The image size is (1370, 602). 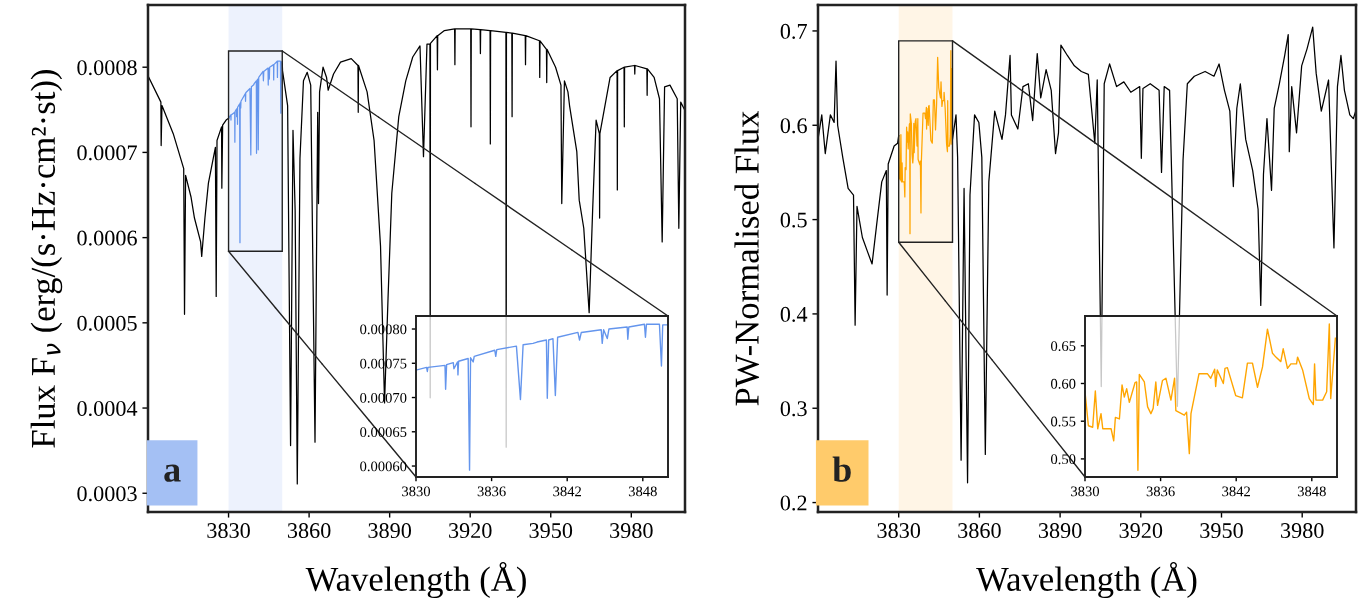 What do you see at coordinates (46, 259) in the screenshot?
I see `y-axis-title: Flux F$_{ν}$ (erg/(s·Hz·cm²·st))` at bounding box center [46, 259].